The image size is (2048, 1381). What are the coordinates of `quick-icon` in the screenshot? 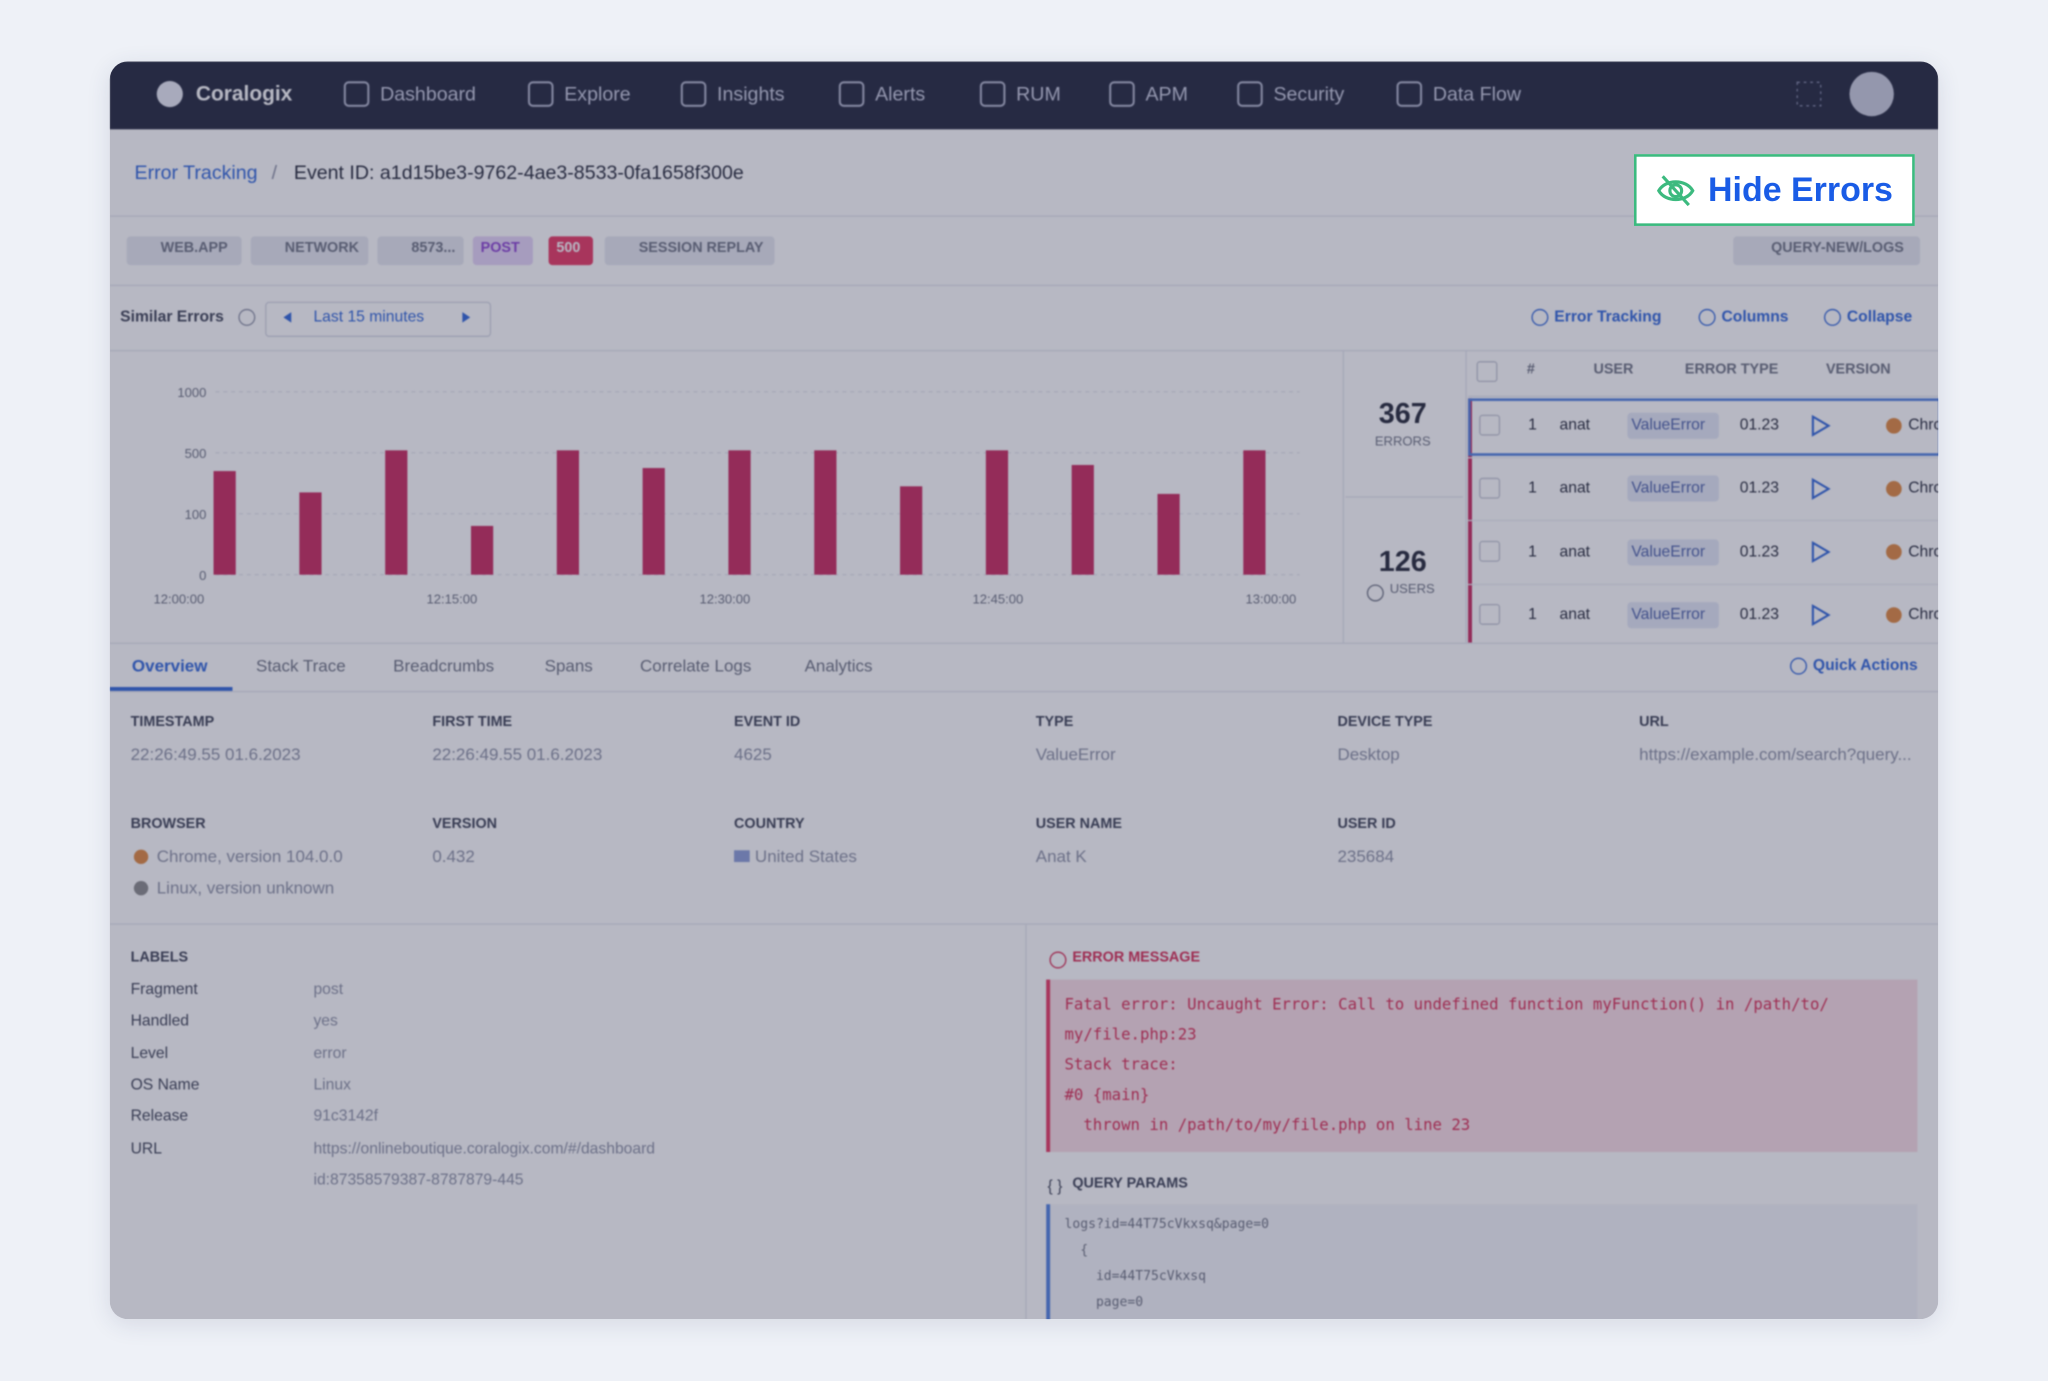 It's located at (1799, 666).